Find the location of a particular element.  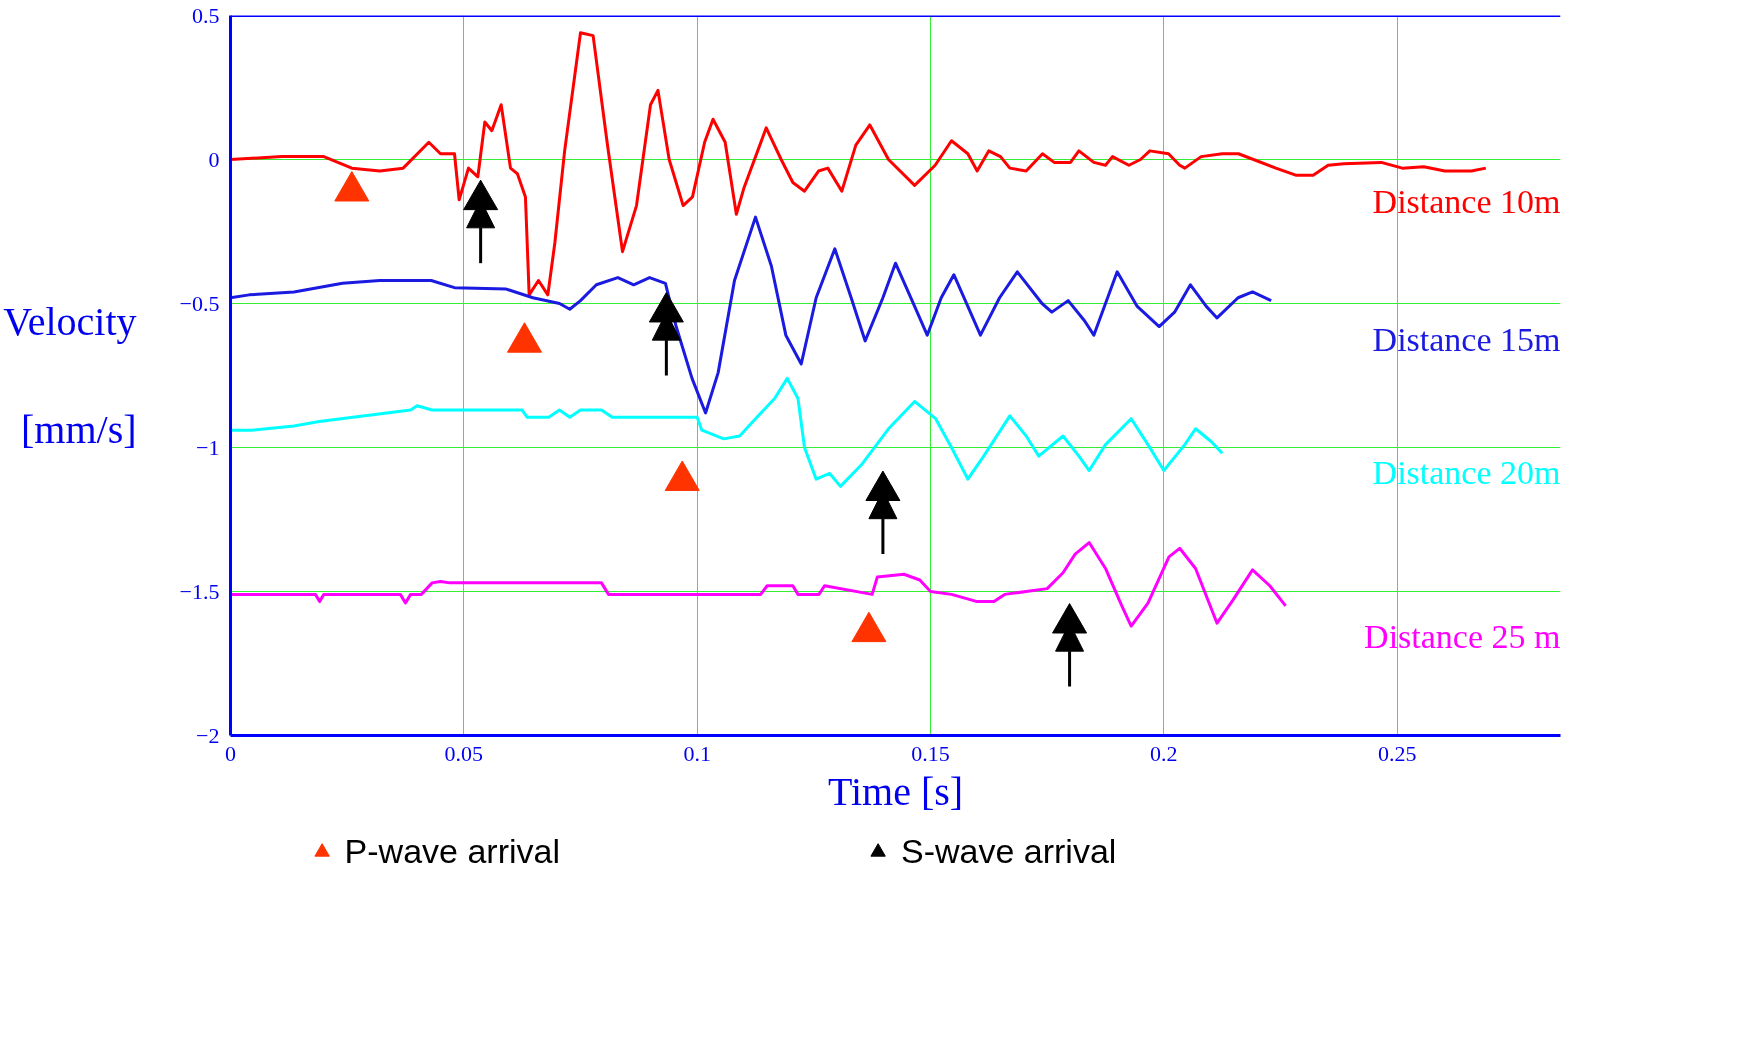

x-axis-title: Time [s] is located at coordinates (895, 791).